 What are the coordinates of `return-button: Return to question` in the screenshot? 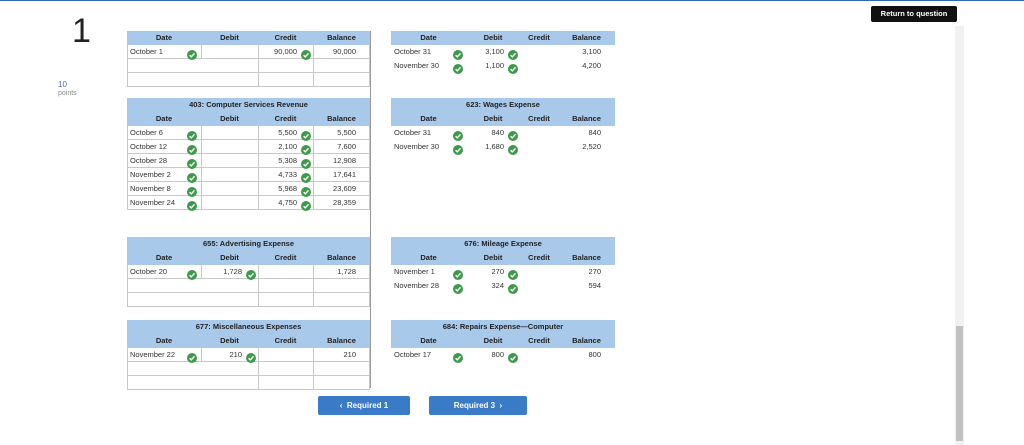 It's located at (914, 14).